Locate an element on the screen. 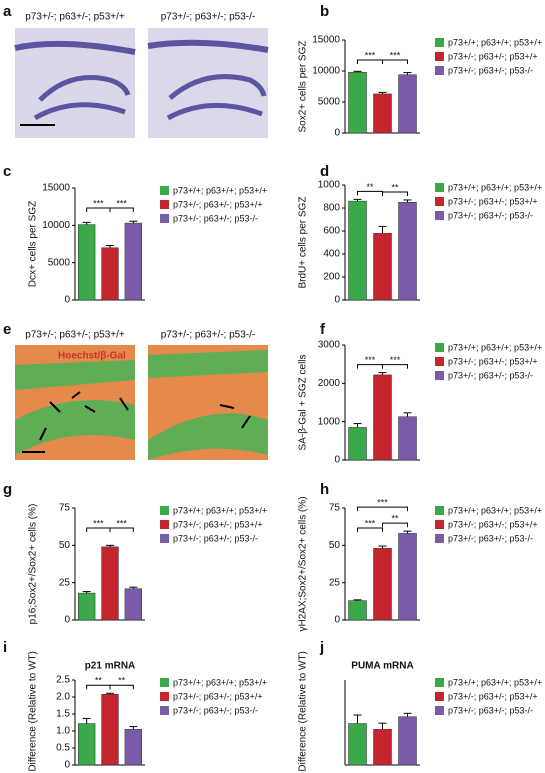 The image size is (545, 773). panel-label: d is located at coordinates (324, 171).